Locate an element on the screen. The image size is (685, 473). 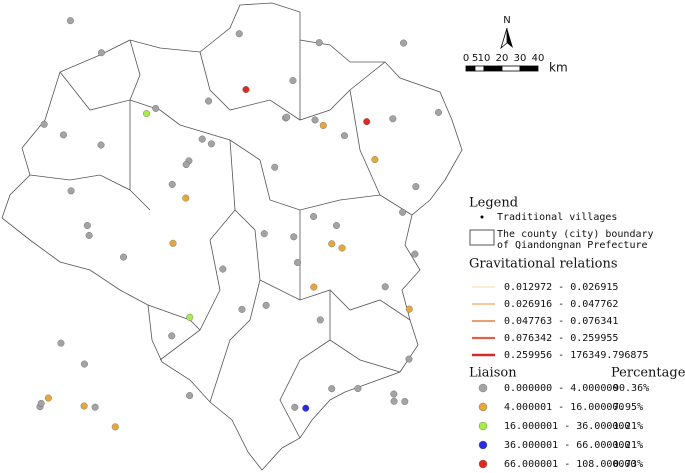
scale-label: 5 is located at coordinates (475, 58).